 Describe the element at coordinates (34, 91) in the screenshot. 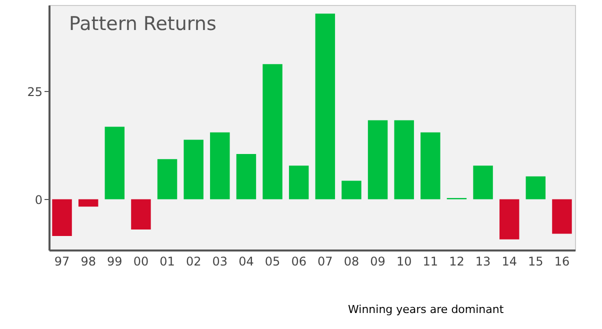

I see `y-tick-label: 25` at that location.